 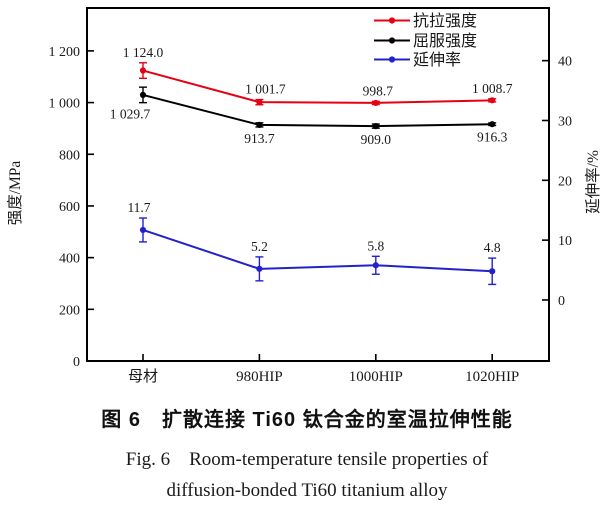 What do you see at coordinates (565, 121) in the screenshot?
I see `right-axis-tick-label: 30` at bounding box center [565, 121].